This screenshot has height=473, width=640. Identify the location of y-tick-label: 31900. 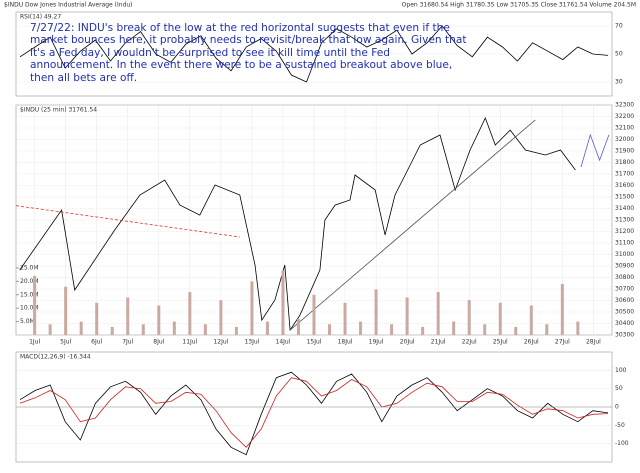
(624, 151).